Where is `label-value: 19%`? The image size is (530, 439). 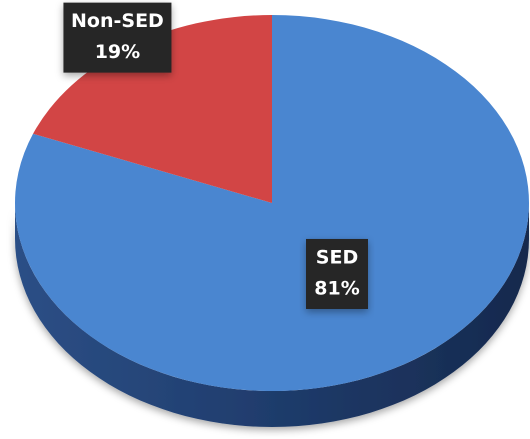
label-value: 19% is located at coordinates (117, 52).